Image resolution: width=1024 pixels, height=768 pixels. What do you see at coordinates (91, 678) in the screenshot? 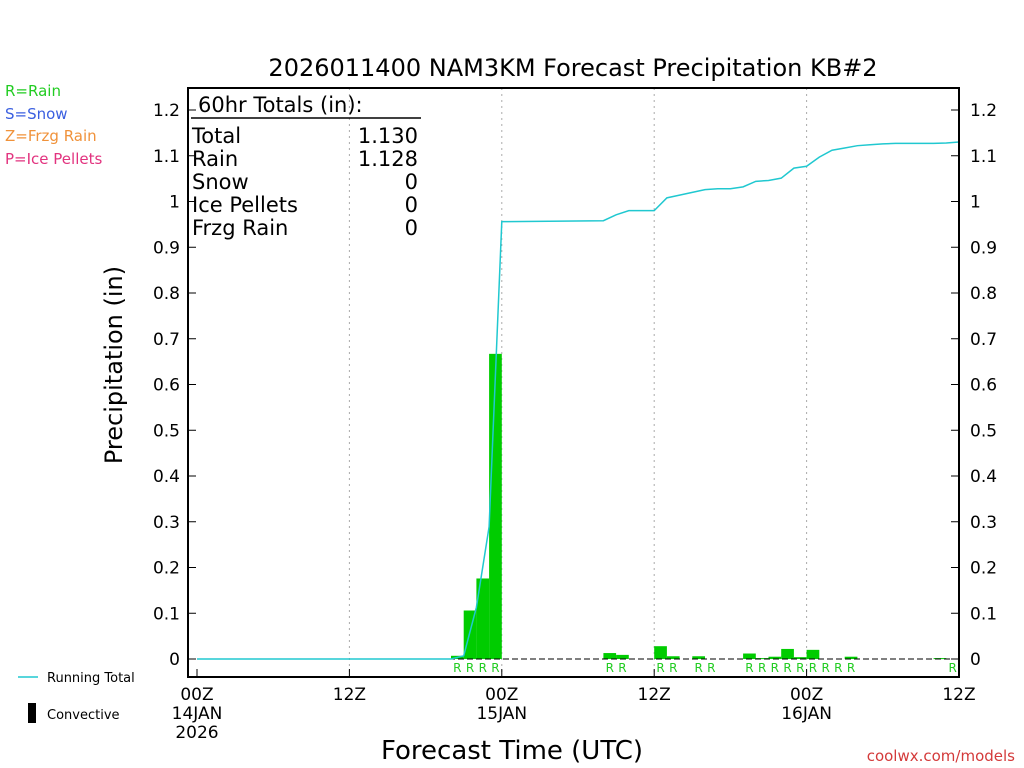
I see `running-total-legend-label: Running Total` at bounding box center [91, 678].